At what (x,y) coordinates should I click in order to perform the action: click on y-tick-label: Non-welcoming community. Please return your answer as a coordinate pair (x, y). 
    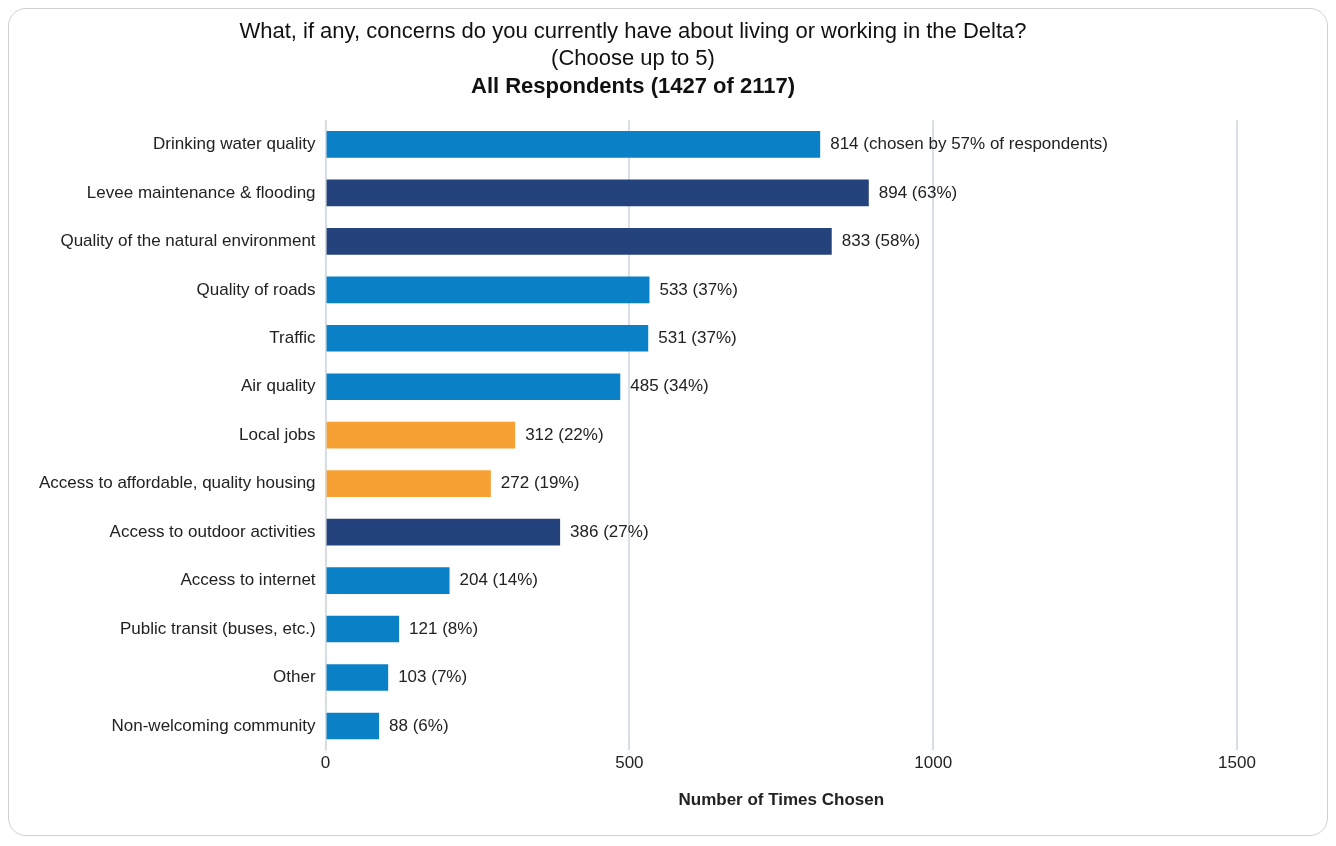
    Looking at the image, I should click on (214, 725).